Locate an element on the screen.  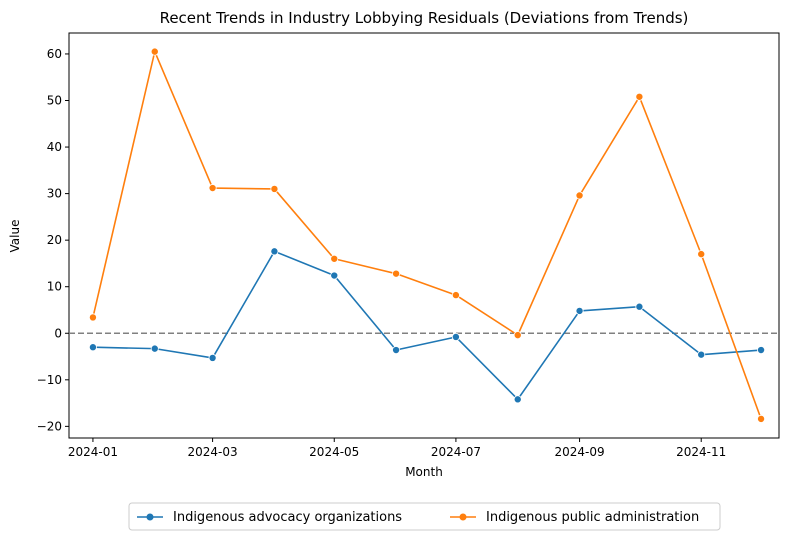
y-tick-label: 10 is located at coordinates (54, 287).